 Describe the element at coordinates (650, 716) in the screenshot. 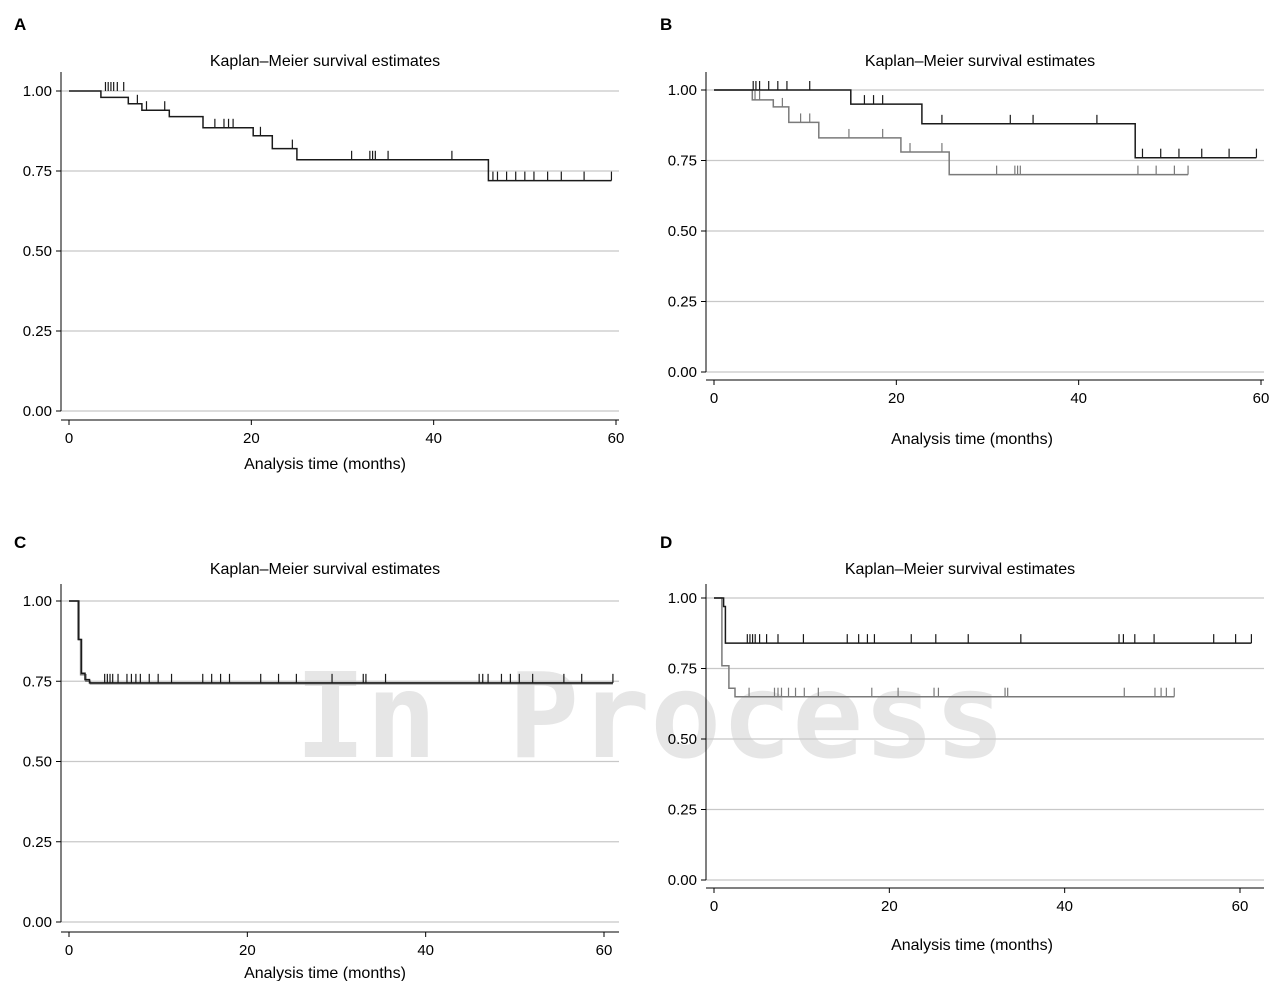

I see `watermark-text: In Process` at that location.